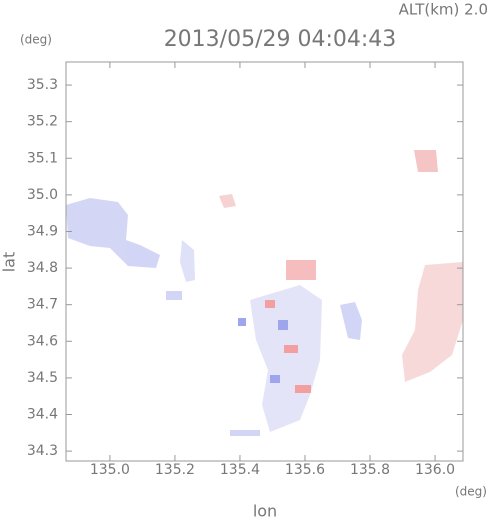  I want to click on x-tick-label: 136.0, so click(435, 470).